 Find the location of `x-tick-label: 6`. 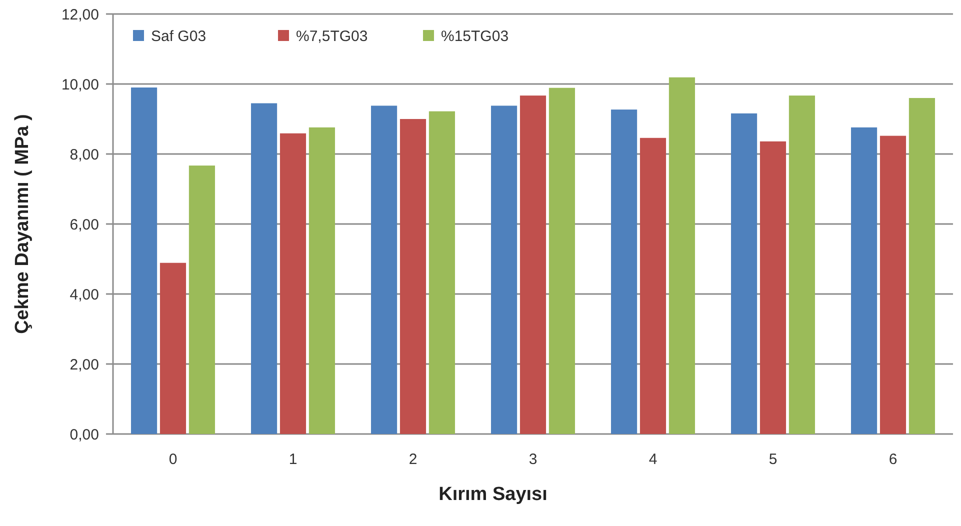

x-tick-label: 6 is located at coordinates (893, 459).